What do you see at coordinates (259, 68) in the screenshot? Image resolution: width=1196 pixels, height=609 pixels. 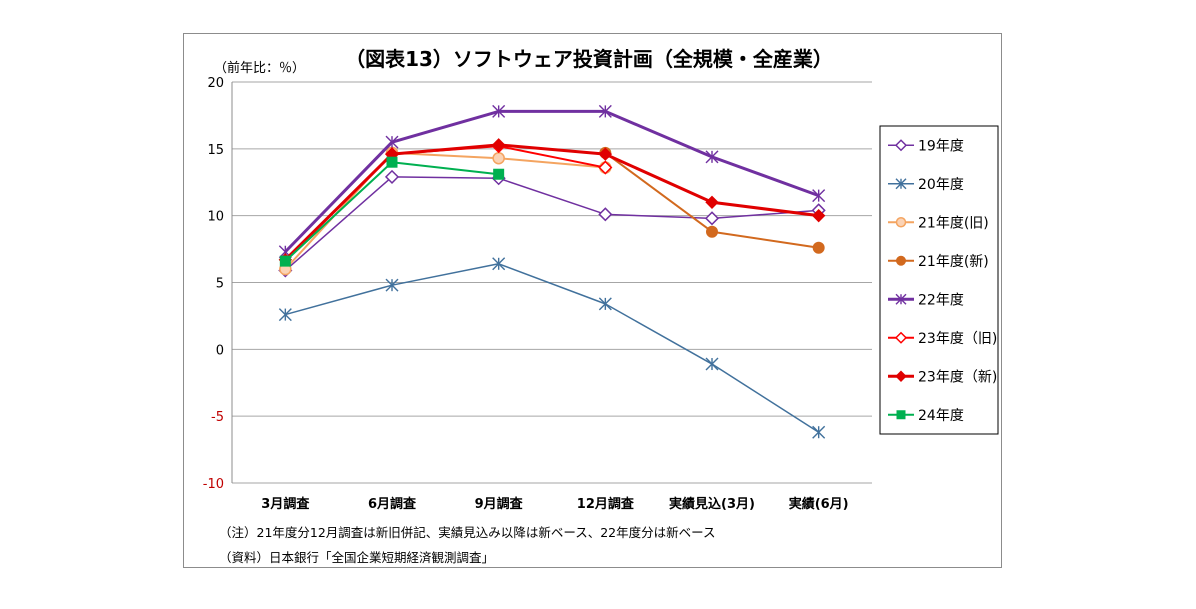 I see `unit-label: （前年比：％）` at bounding box center [259, 68].